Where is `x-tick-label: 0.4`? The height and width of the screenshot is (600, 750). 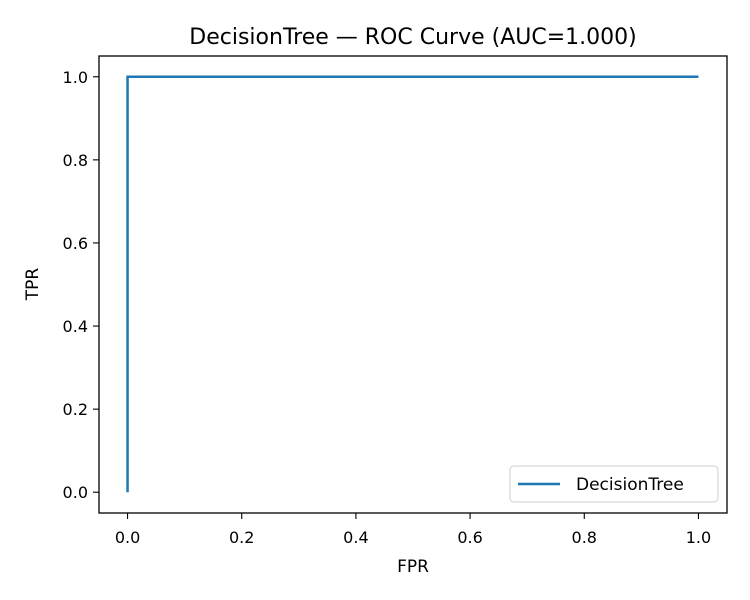 x-tick-label: 0.4 is located at coordinates (355, 537).